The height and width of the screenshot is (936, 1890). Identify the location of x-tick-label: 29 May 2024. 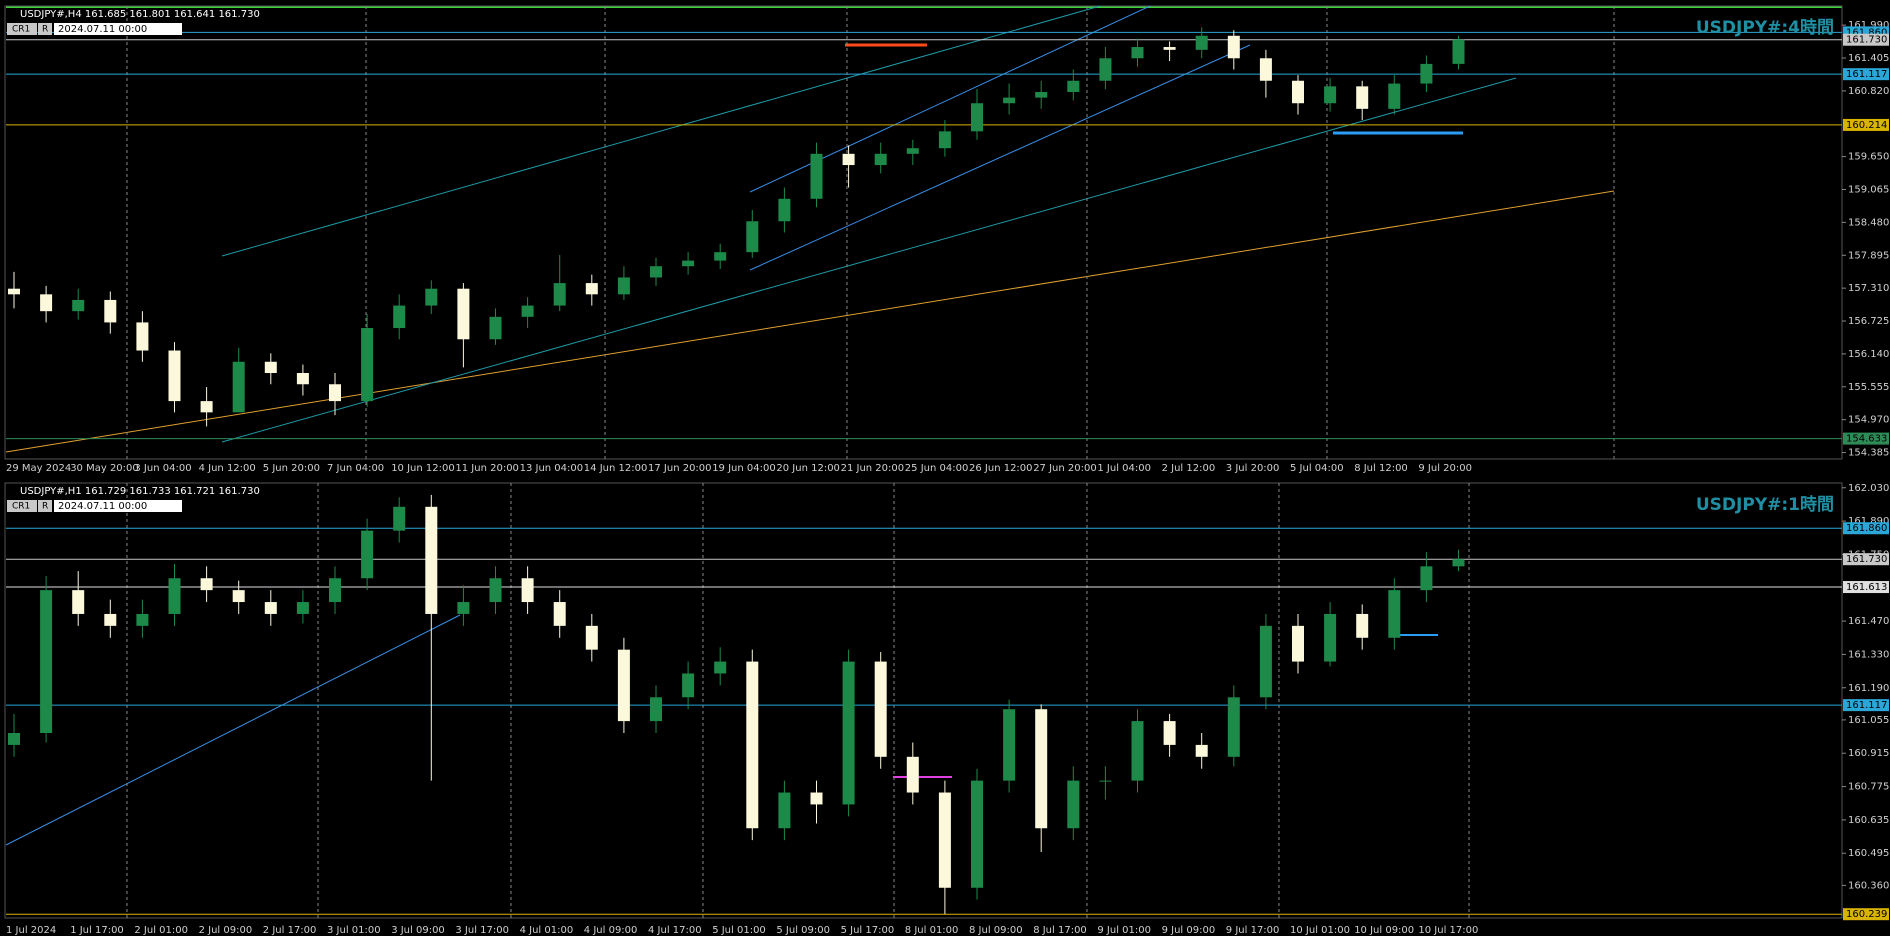
(38, 468).